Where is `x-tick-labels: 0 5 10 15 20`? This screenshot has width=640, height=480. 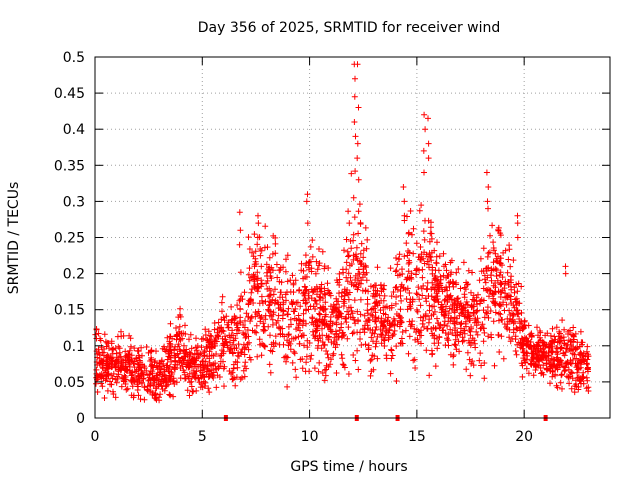
x-tick-labels: 0 5 10 15 20 is located at coordinates (312, 437).